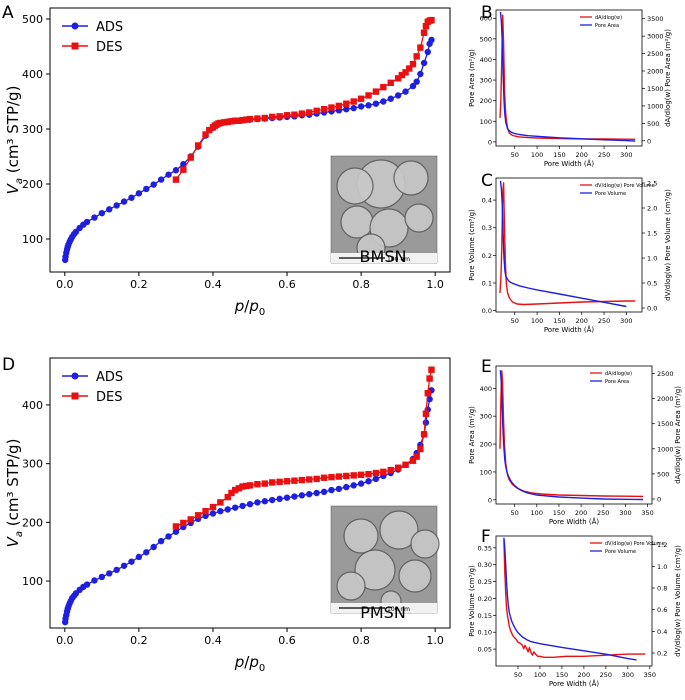 The image size is (685, 700). What do you see at coordinates (655, 54) in the screenshot?
I see `y-right-tick-label: 2500` at bounding box center [655, 54].